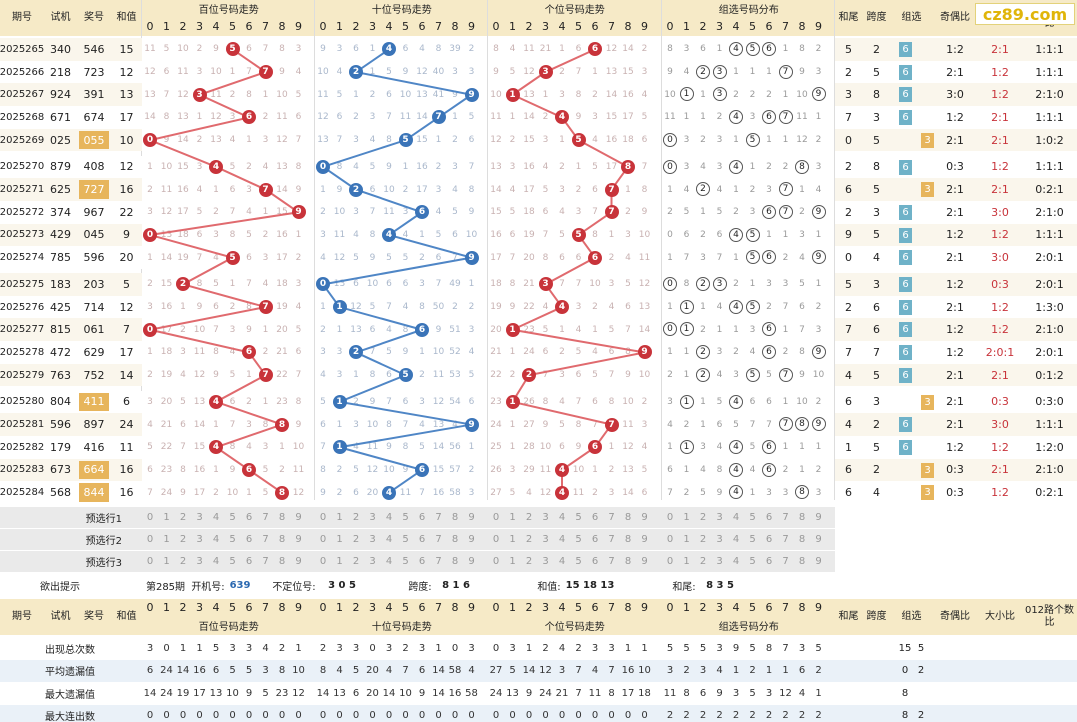 Image resolution: width=1077 pixels, height=722 pixels. What do you see at coordinates (529, 447) in the screenshot?
I see `miss-value: 28` at bounding box center [529, 447].